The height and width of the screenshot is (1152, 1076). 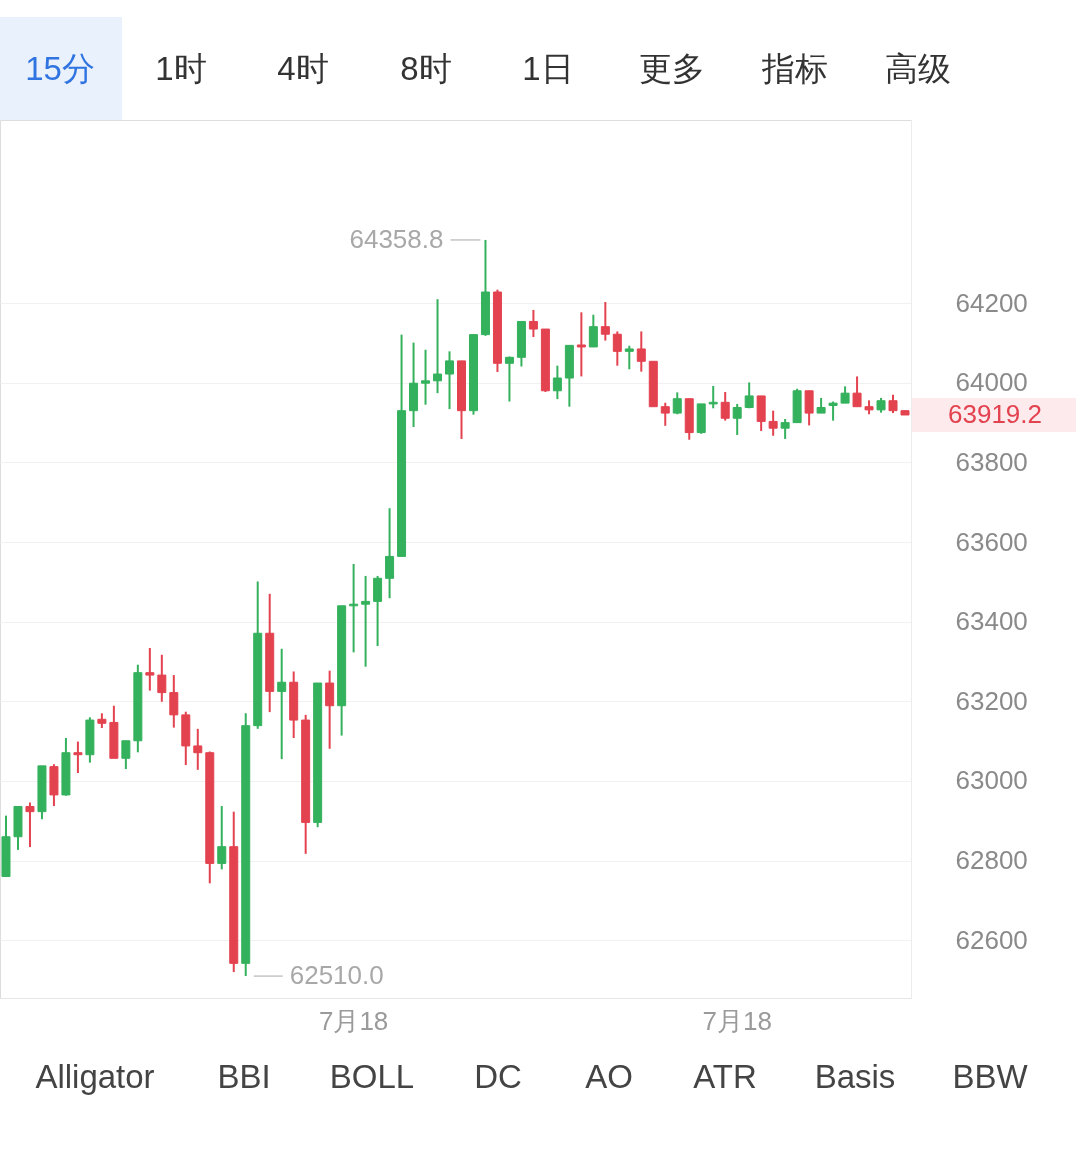 I want to click on y-tick-label: 64200, so click(x=991, y=302).